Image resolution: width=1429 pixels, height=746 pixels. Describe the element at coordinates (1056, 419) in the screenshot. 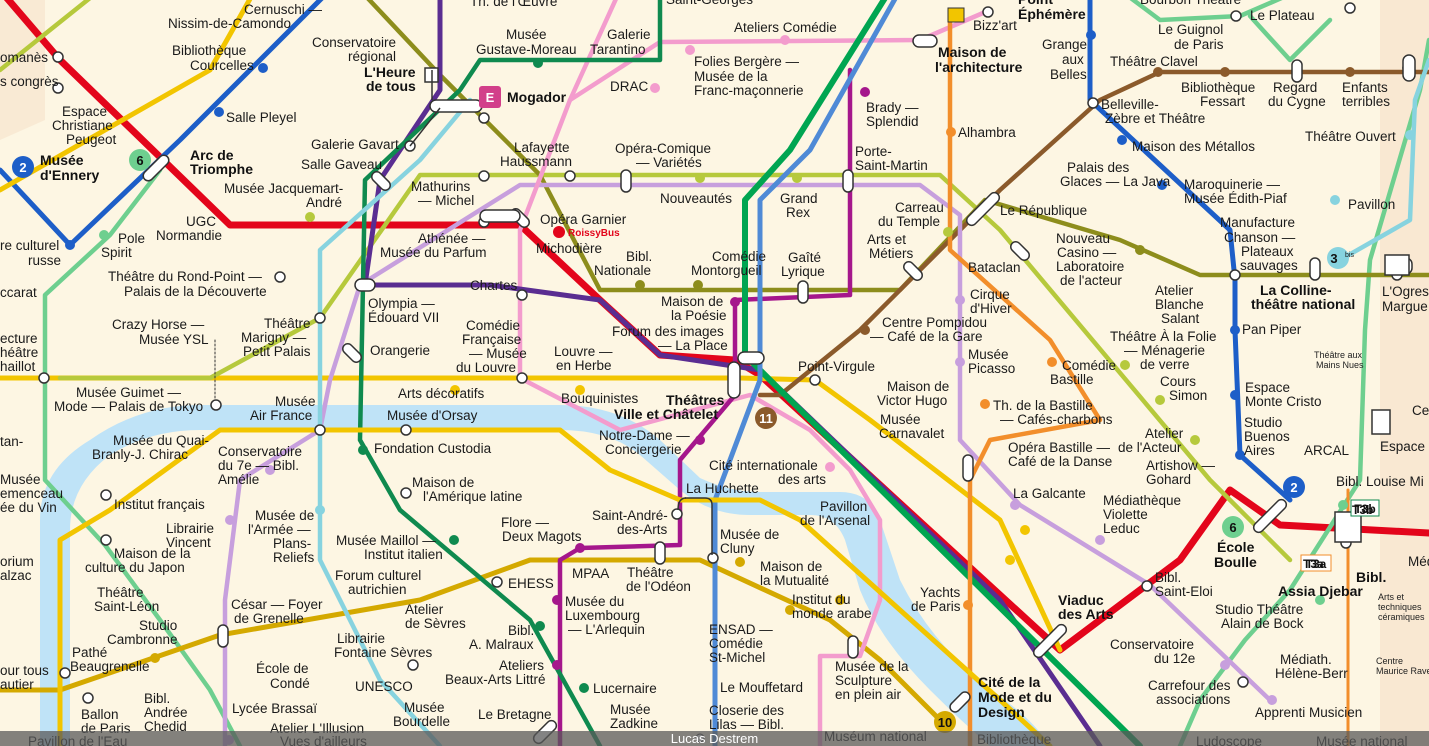

I see `svg-text: — Cafés-charbons` at that location.